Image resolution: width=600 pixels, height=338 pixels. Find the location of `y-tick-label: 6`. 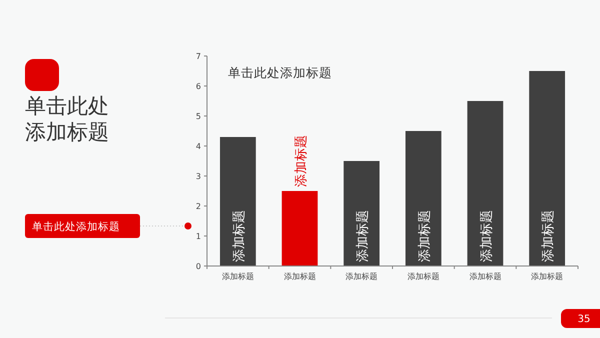

y-tick-label: 6 is located at coordinates (198, 86).